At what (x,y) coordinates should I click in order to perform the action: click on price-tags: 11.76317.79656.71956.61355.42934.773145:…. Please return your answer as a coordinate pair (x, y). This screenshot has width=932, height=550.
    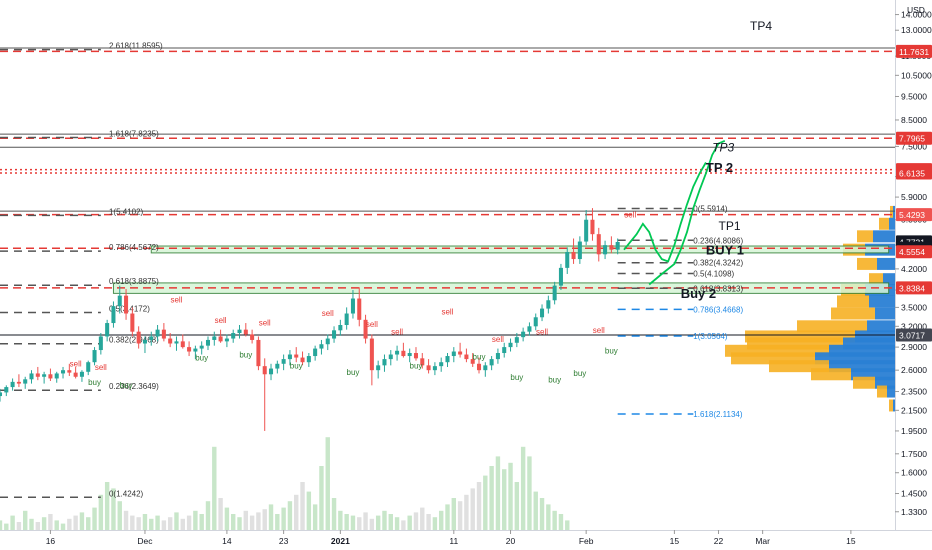
    Looking at the image, I should click on (914, 193).